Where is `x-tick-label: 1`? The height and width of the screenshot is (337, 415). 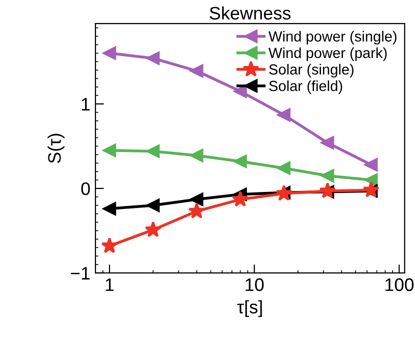 x-tick-label: 1 is located at coordinates (110, 284).